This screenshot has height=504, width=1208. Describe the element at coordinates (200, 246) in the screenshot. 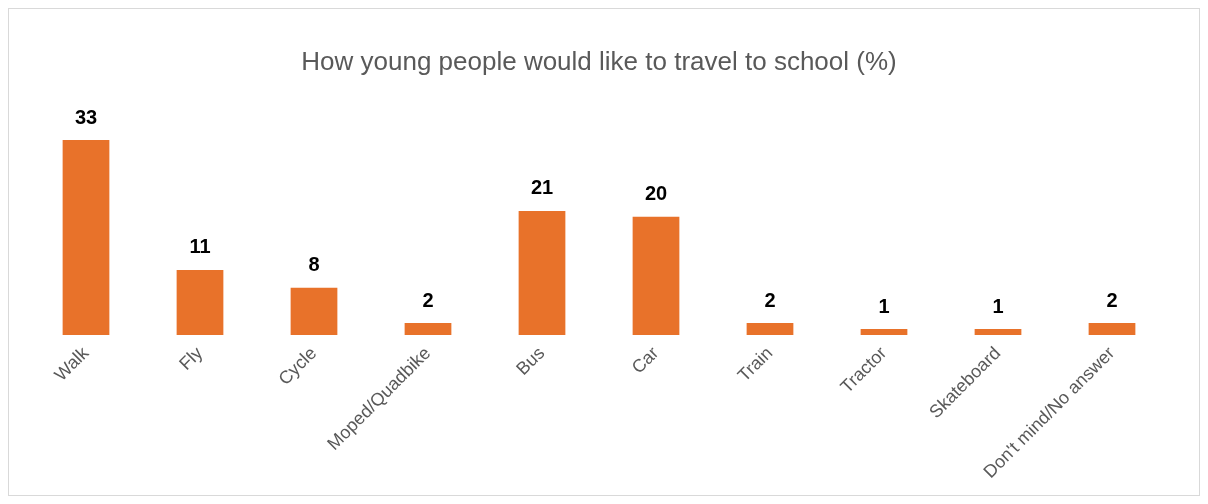

I see `data-label: 11` at that location.